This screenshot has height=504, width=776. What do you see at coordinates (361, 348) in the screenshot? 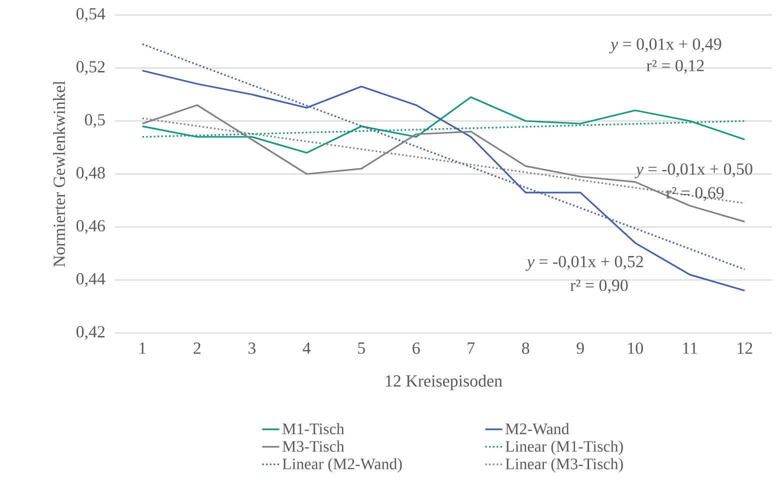
I see `x-tick-label: 5` at bounding box center [361, 348].